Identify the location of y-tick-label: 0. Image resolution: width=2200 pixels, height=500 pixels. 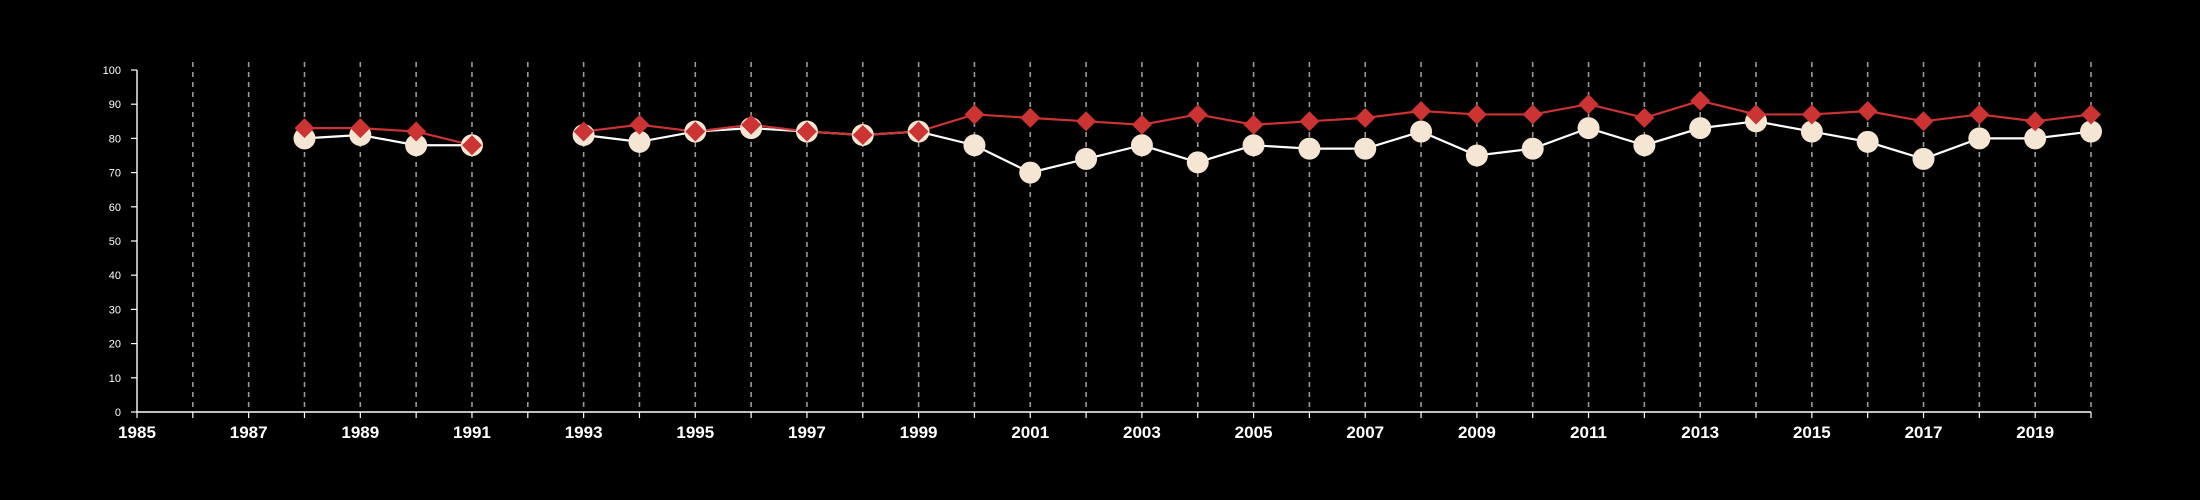
(118, 413).